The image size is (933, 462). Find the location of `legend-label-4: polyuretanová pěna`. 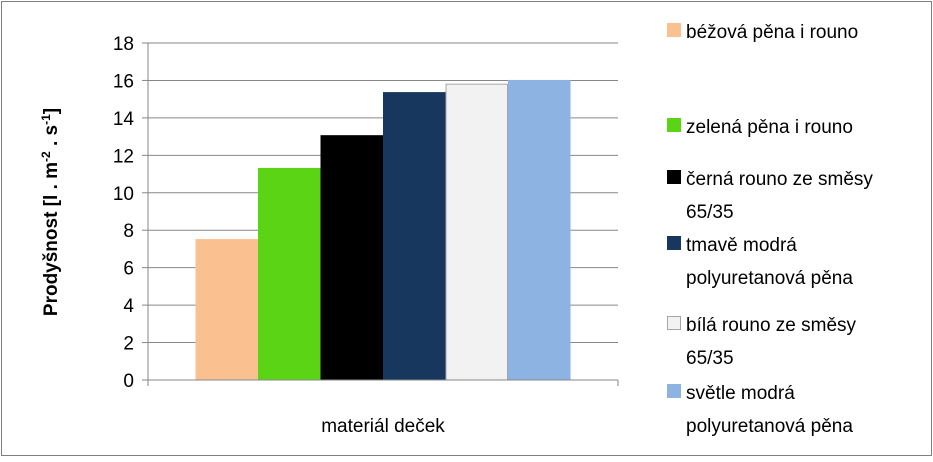

legend-label-4: polyuretanová pěna is located at coordinates (769, 278).